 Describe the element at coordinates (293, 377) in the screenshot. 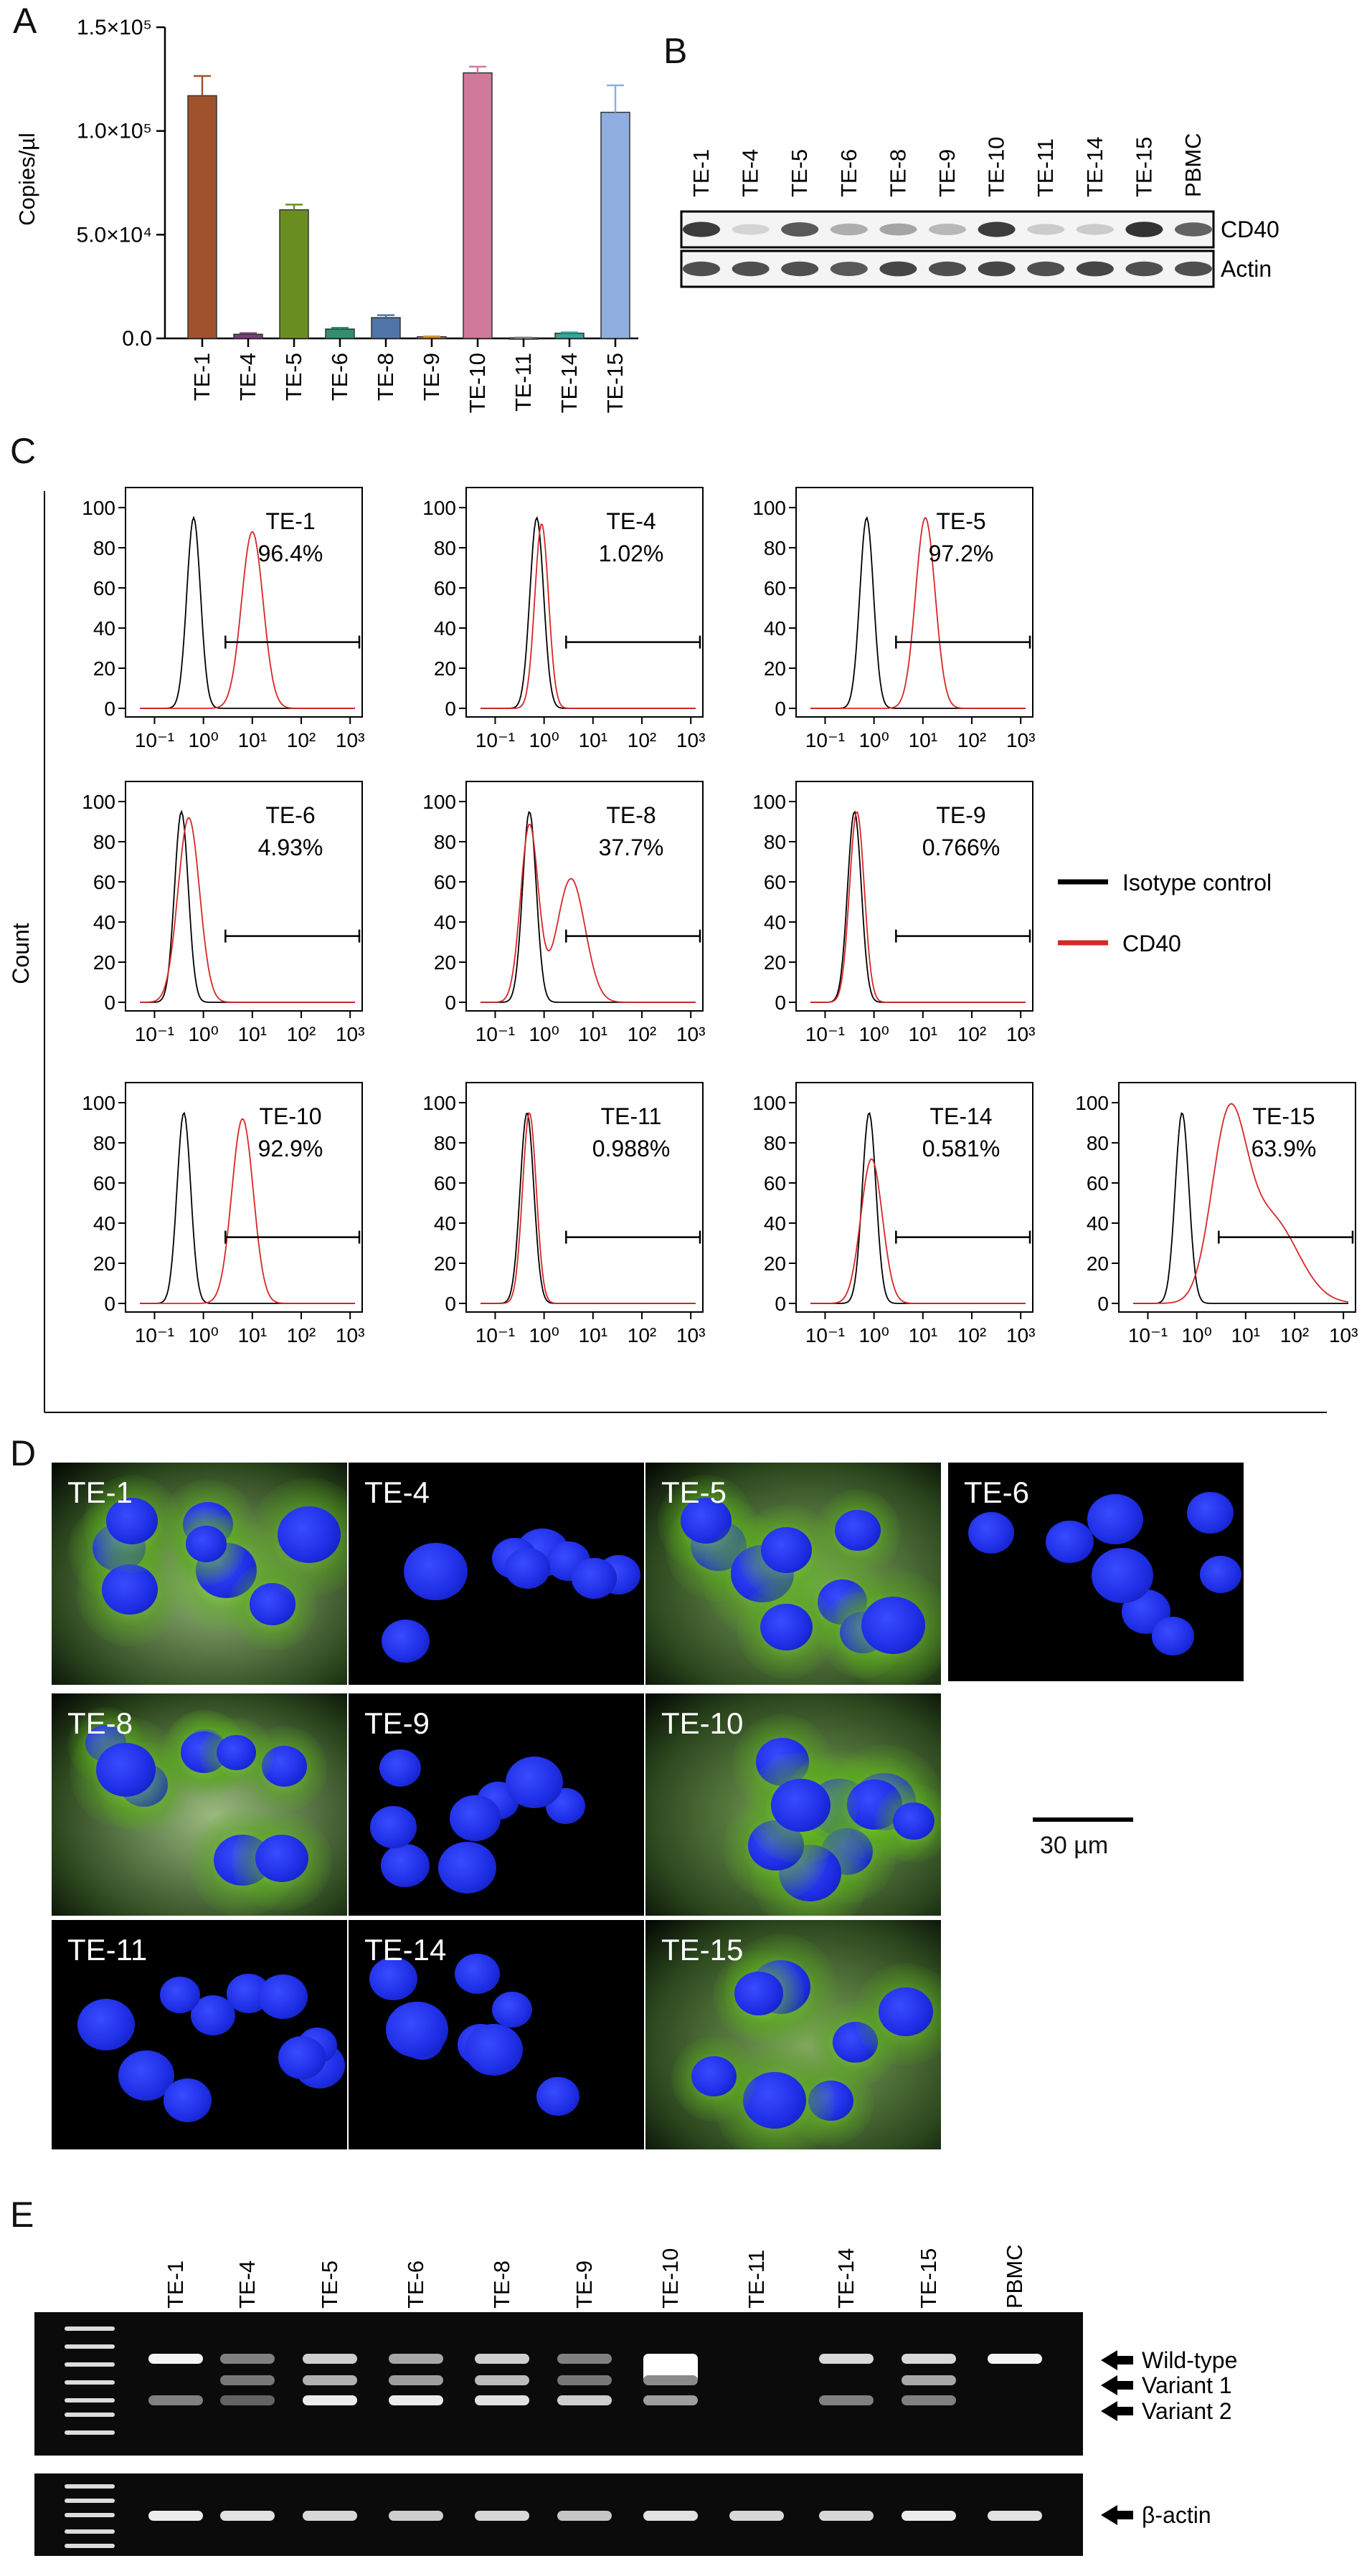

I see `x-tick-label: TE-5` at that location.